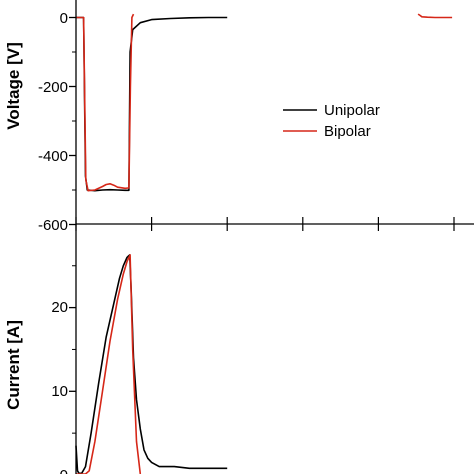 Image resolution: width=474 pixels, height=474 pixels. I want to click on voltage-ytick-label: -400, so click(53, 156).